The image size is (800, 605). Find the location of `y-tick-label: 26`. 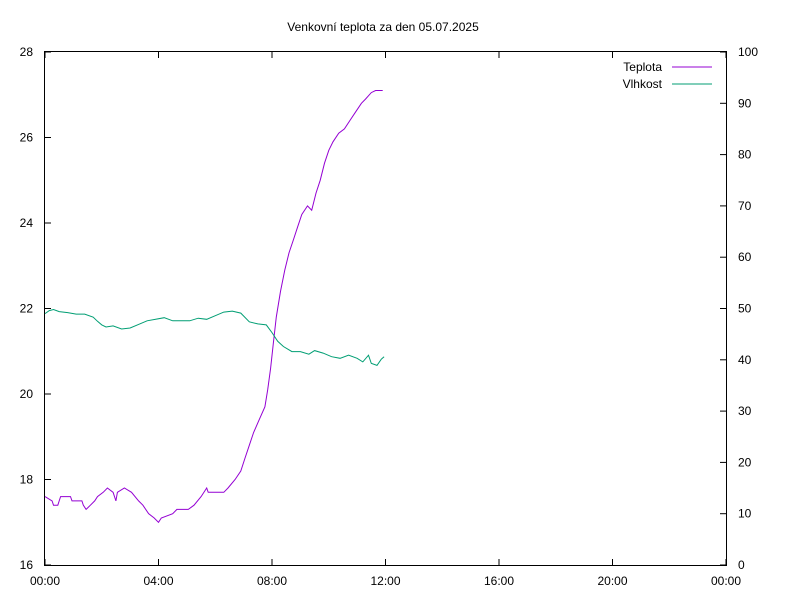

y-tick-label: 26 is located at coordinates (27, 138).